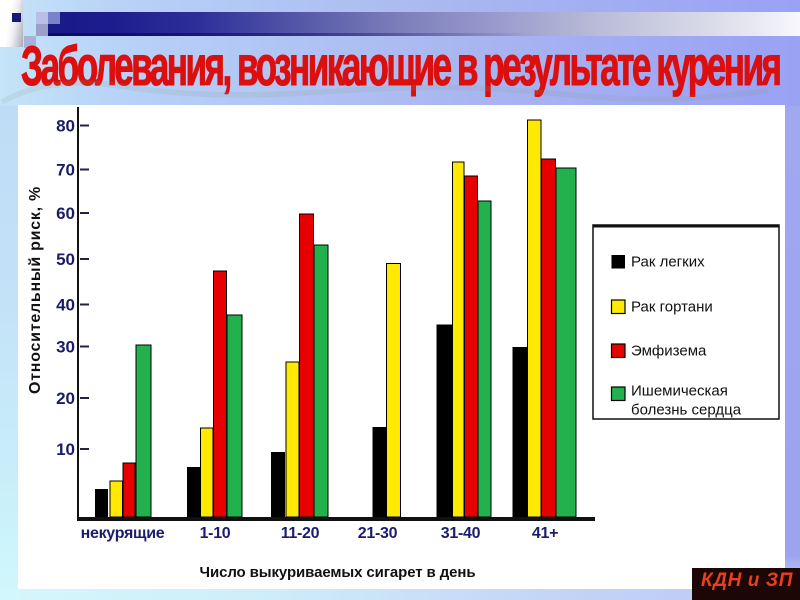 This screenshot has width=800, height=600. I want to click on svg-text: 20, so click(65, 398).